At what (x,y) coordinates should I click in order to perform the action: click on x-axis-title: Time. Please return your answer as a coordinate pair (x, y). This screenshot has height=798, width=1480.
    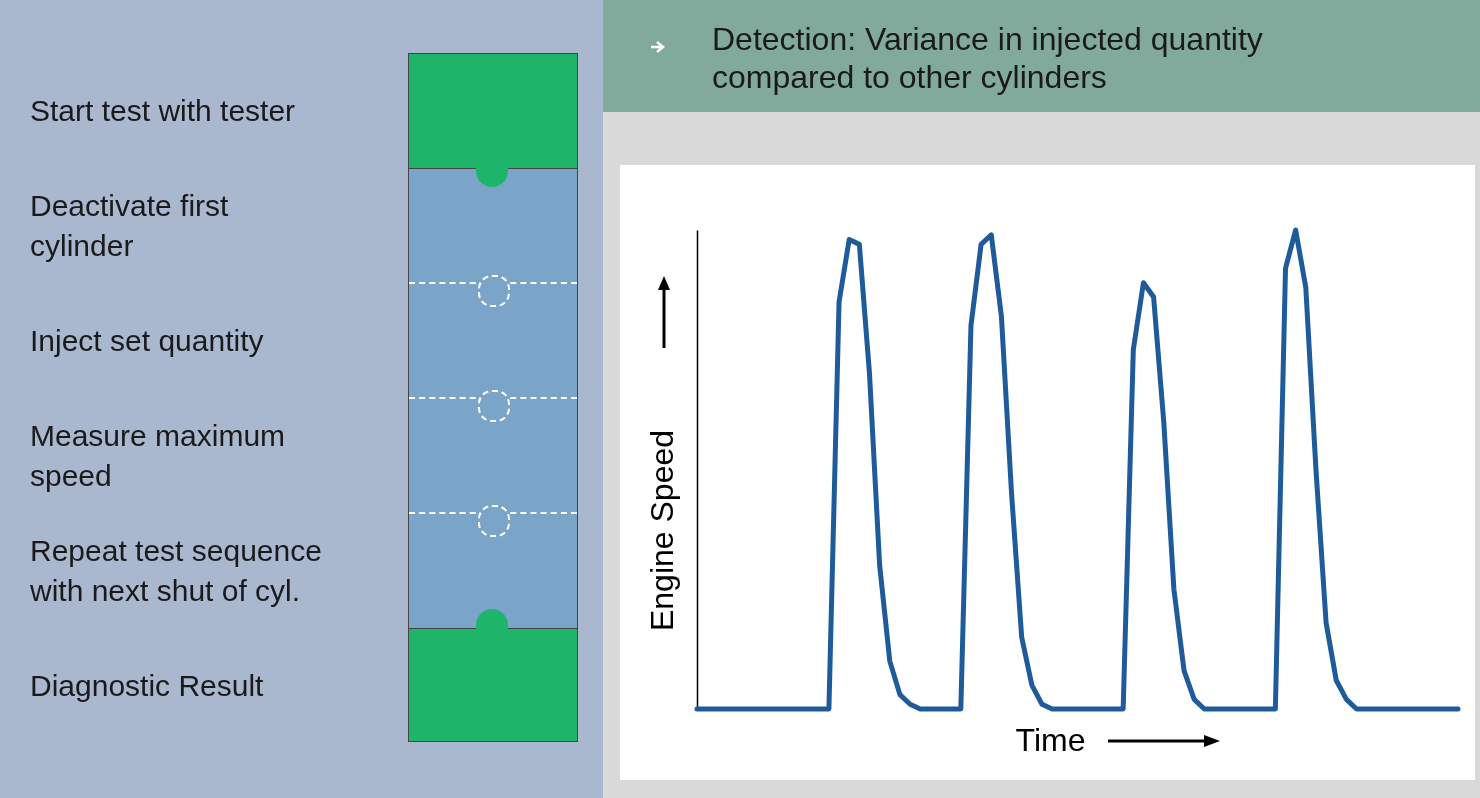
    Looking at the image, I should click on (1050, 739).